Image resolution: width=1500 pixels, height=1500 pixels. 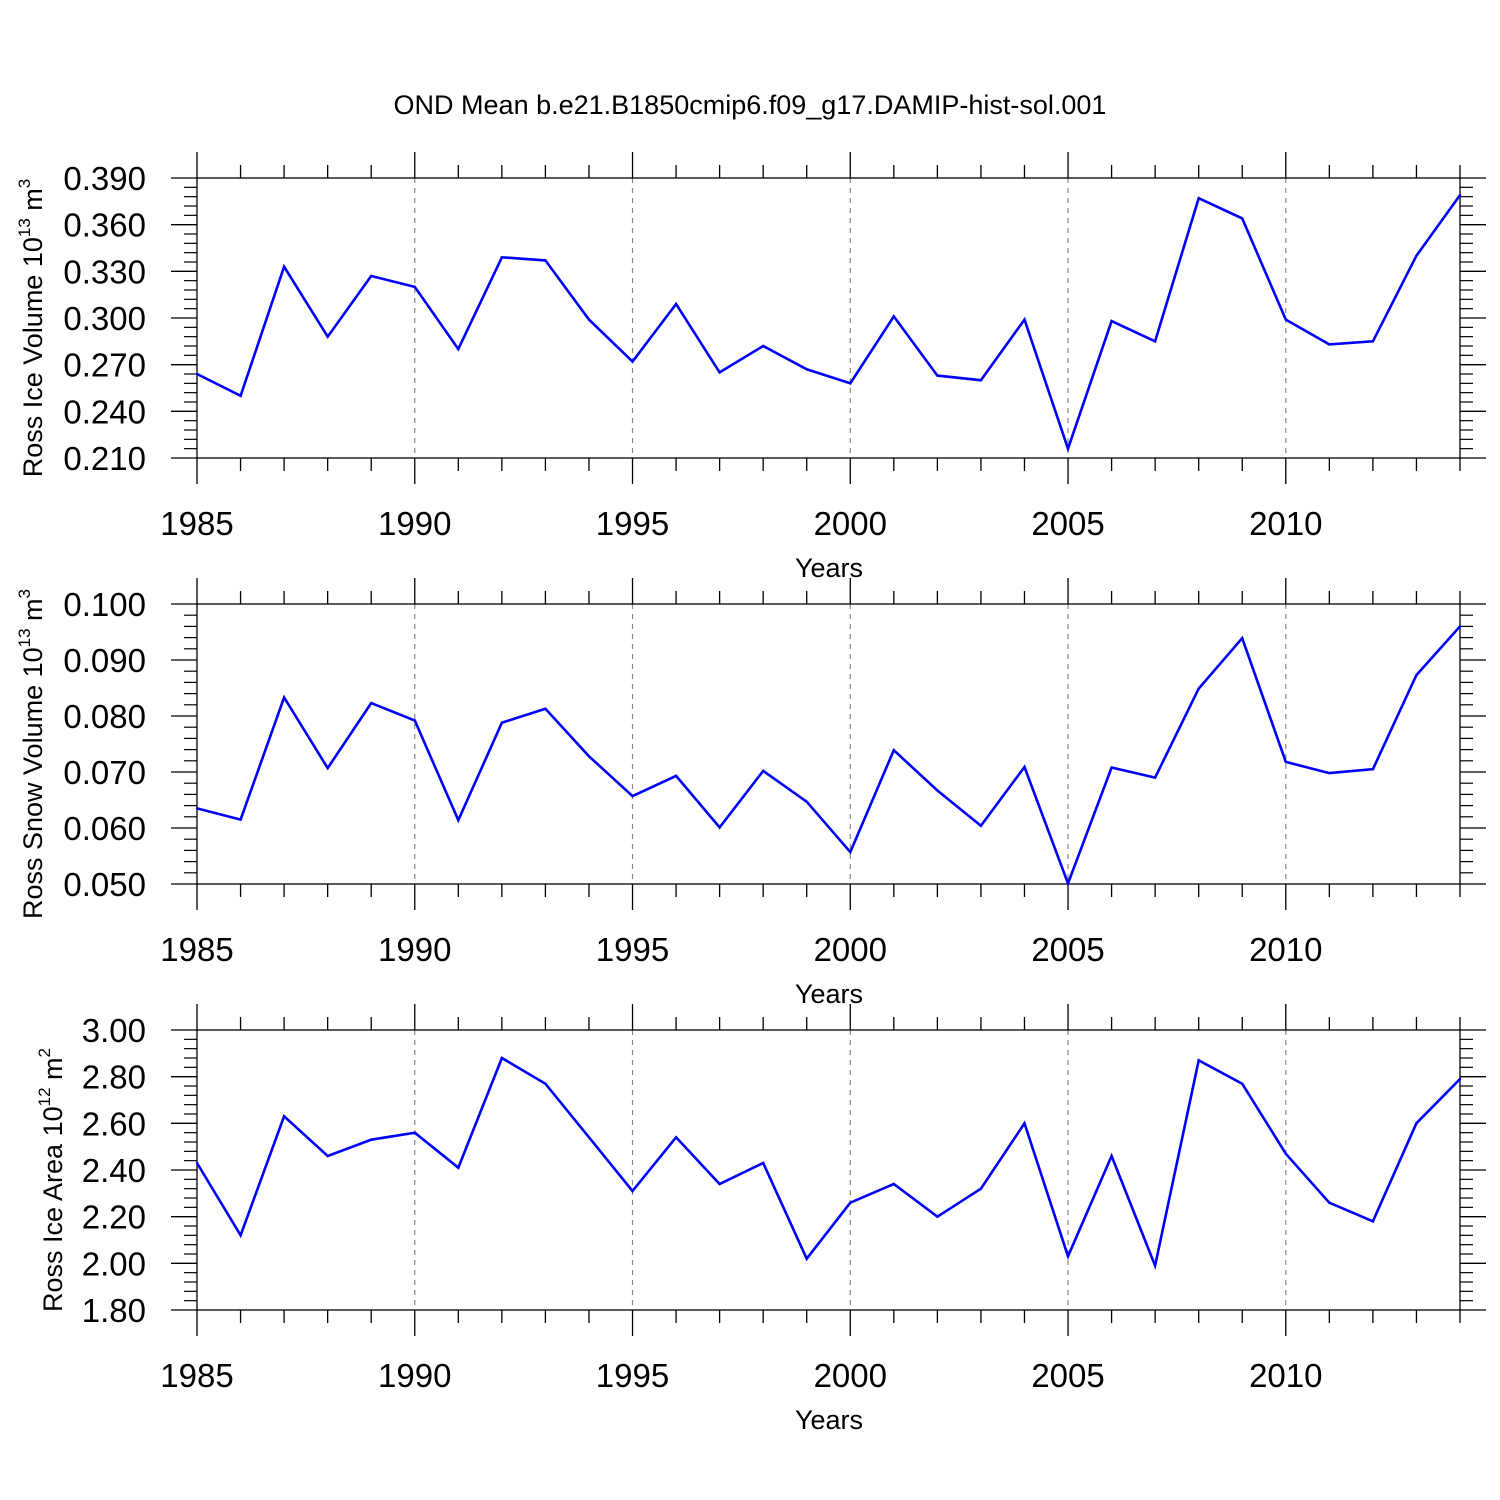 I want to click on x-tick-label: 2010, so click(x=1285, y=949).